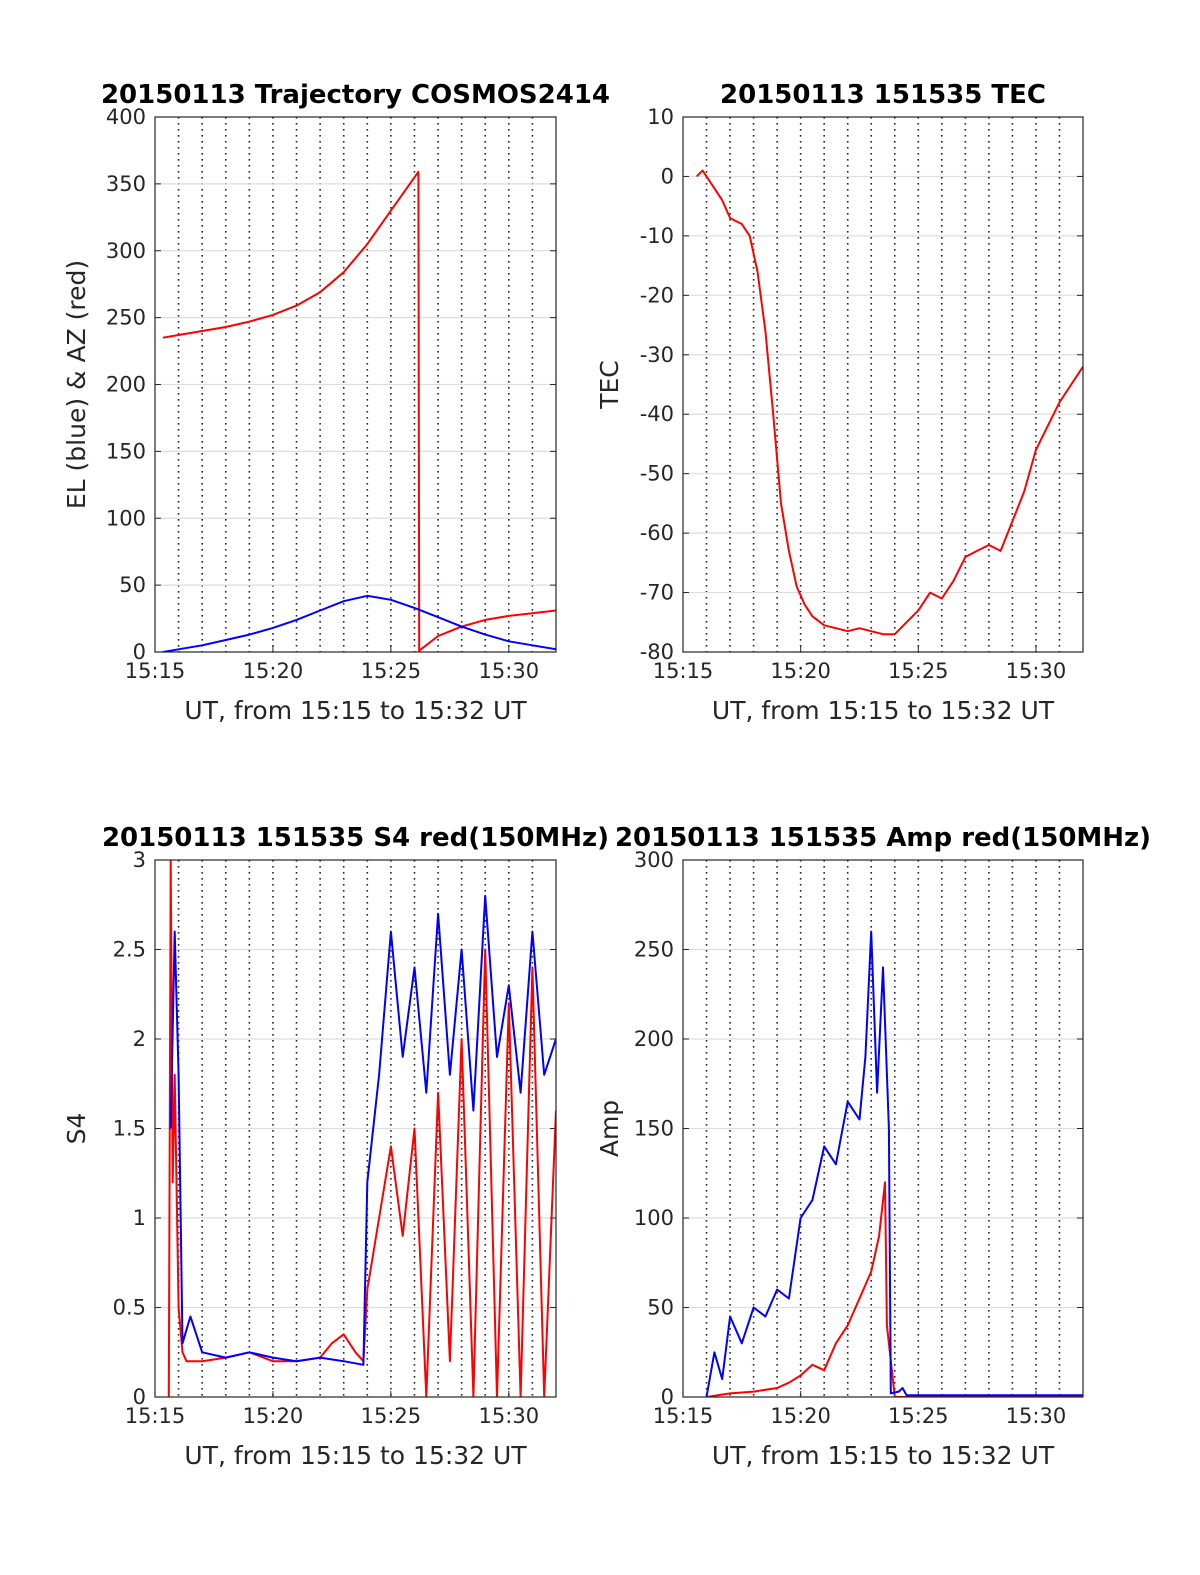 This screenshot has width=1200, height=1575. What do you see at coordinates (139, 1218) in the screenshot?
I see `y-tick-label: 1` at bounding box center [139, 1218].